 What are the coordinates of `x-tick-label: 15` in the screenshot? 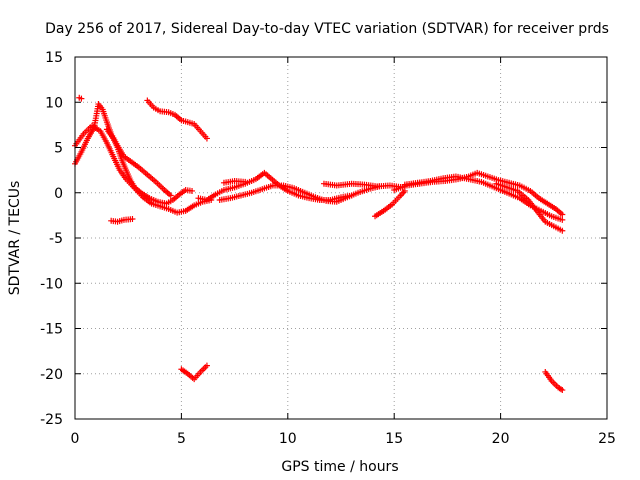 It's located at (394, 439).